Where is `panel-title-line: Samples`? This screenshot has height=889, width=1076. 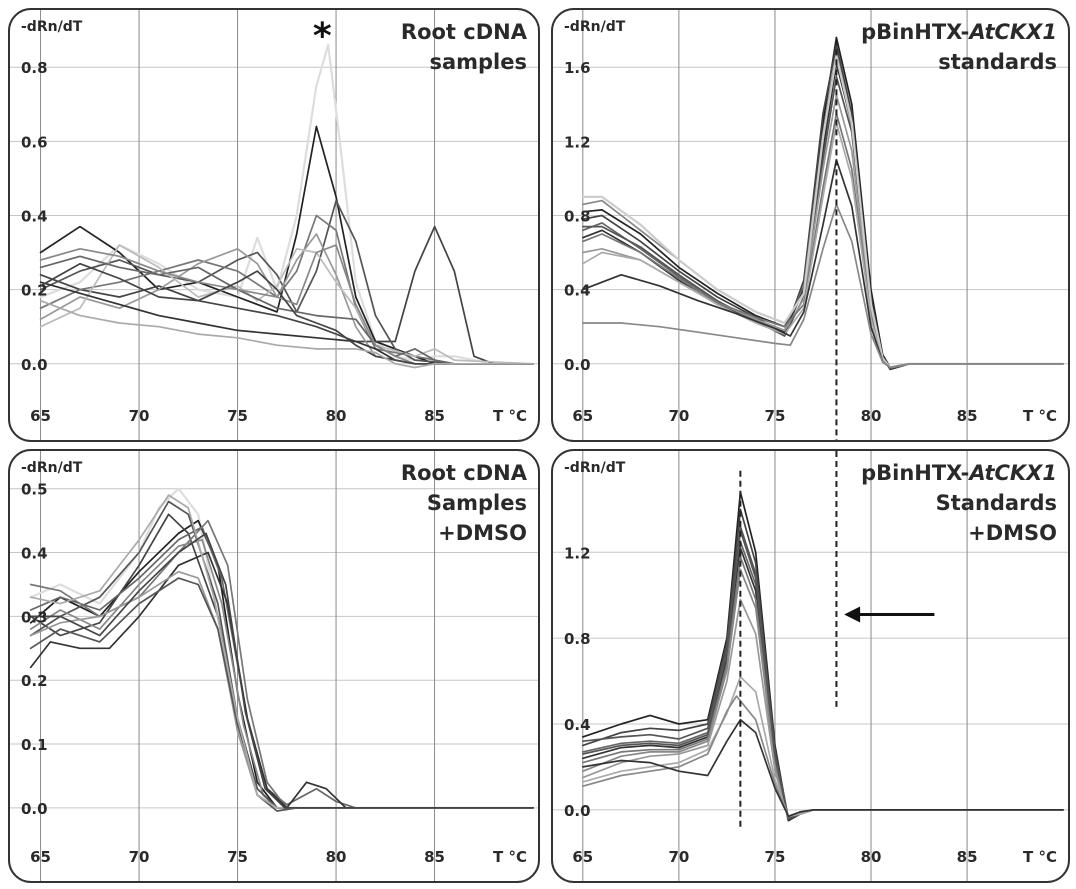
panel-title-line: Samples is located at coordinates (477, 503).